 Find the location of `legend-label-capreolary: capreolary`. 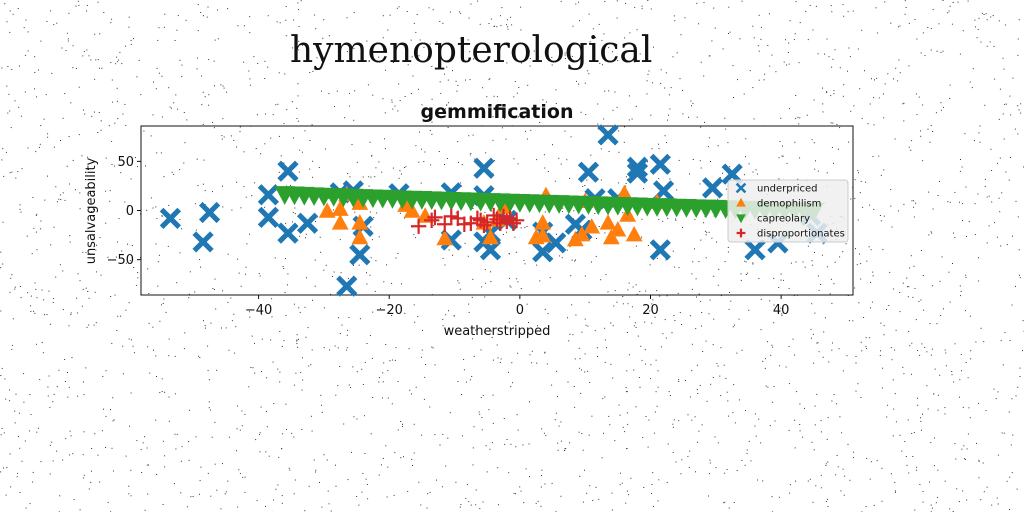

legend-label-capreolary: capreolary is located at coordinates (783, 219).